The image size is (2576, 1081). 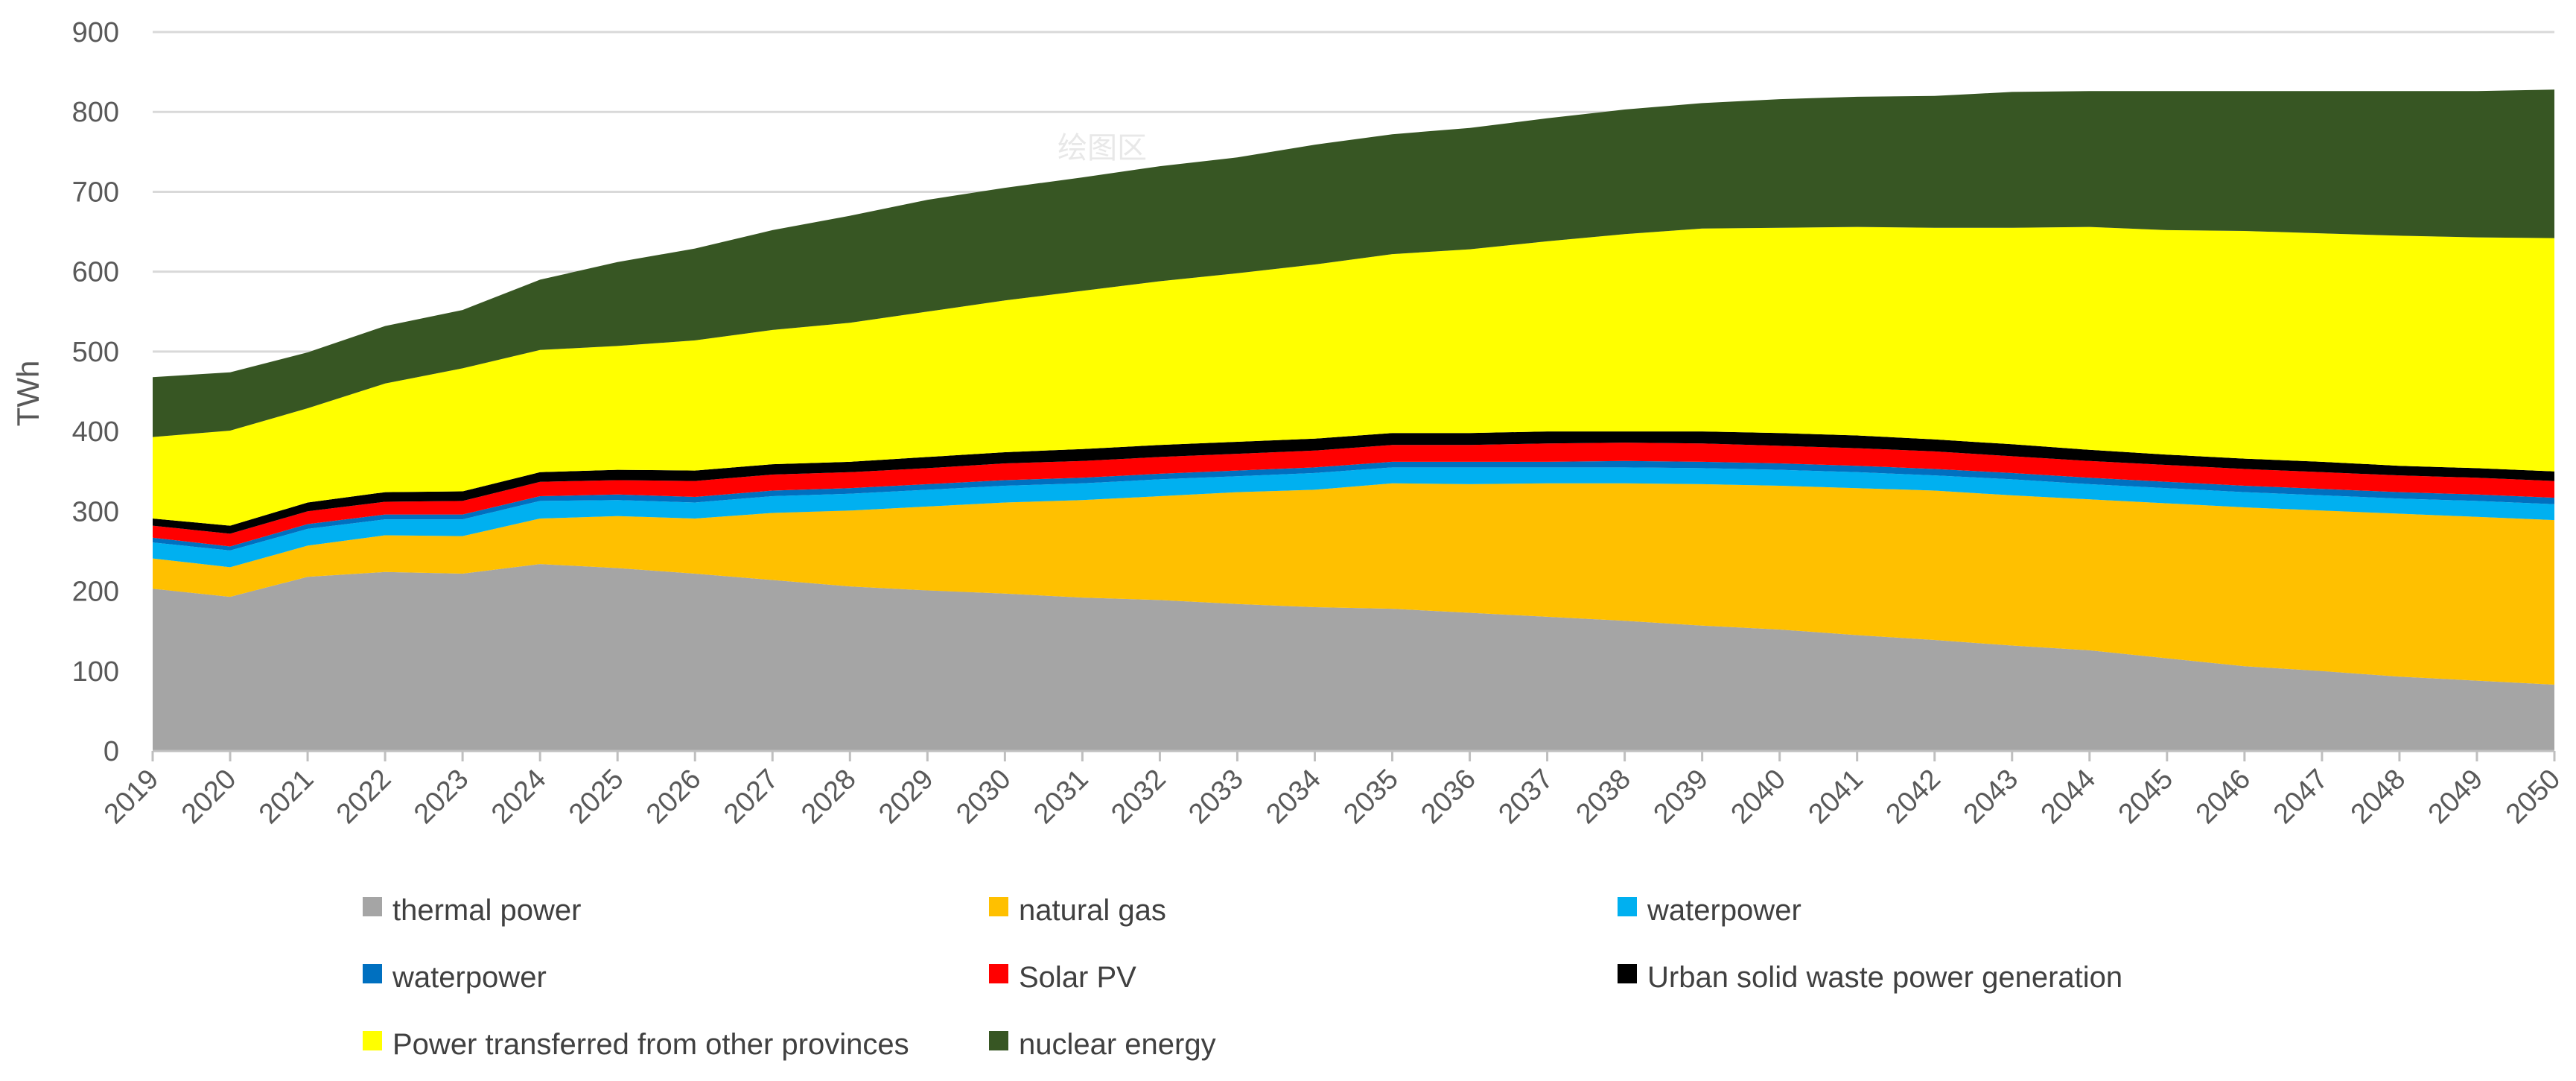 I want to click on x-tick-label-2021: 2021, so click(x=286, y=797).